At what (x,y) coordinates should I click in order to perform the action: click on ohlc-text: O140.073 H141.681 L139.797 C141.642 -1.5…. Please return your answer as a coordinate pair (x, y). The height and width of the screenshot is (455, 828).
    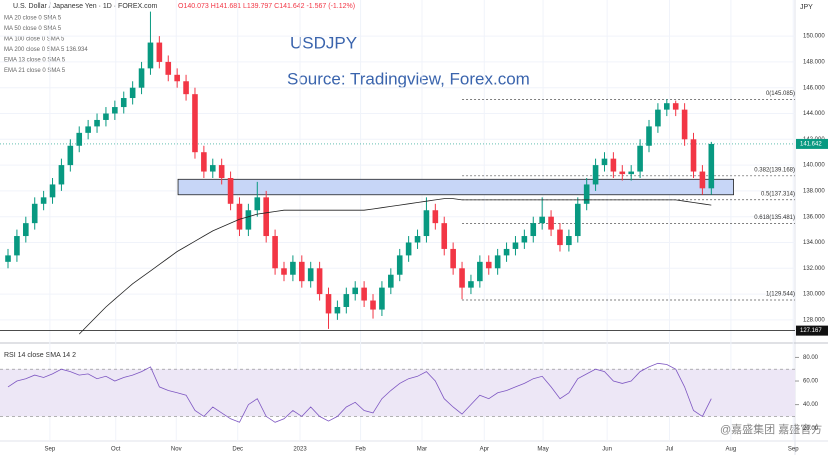
    Looking at the image, I should click on (266, 6).